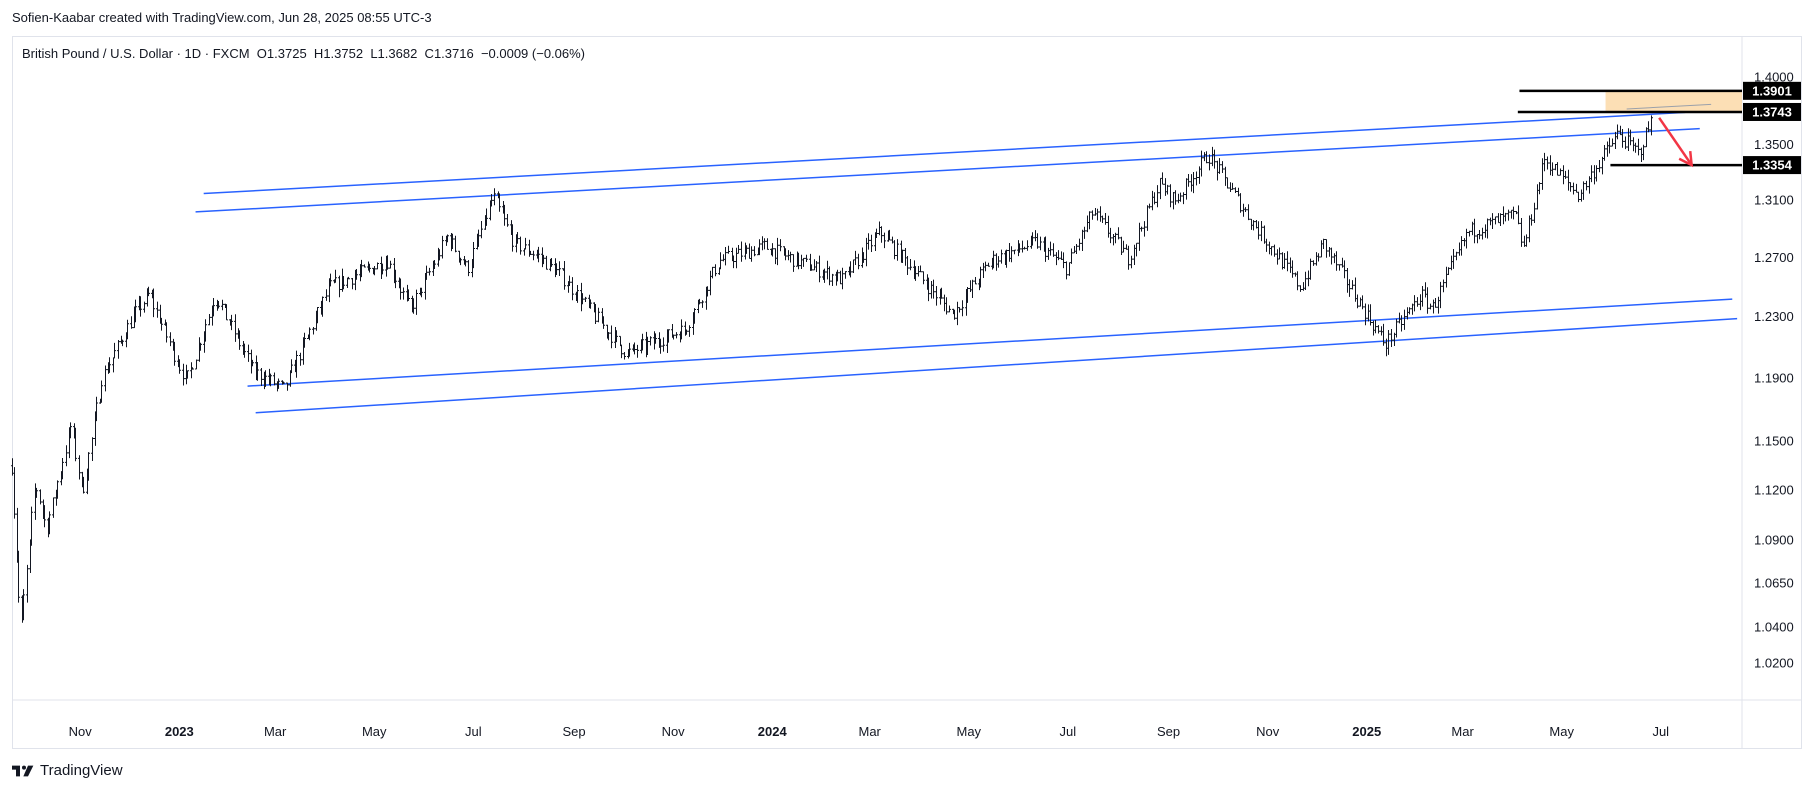 Image resolution: width=1814 pixels, height=793 pixels. Describe the element at coordinates (23, 770) in the screenshot. I see `tradingview-logo-icon` at that location.